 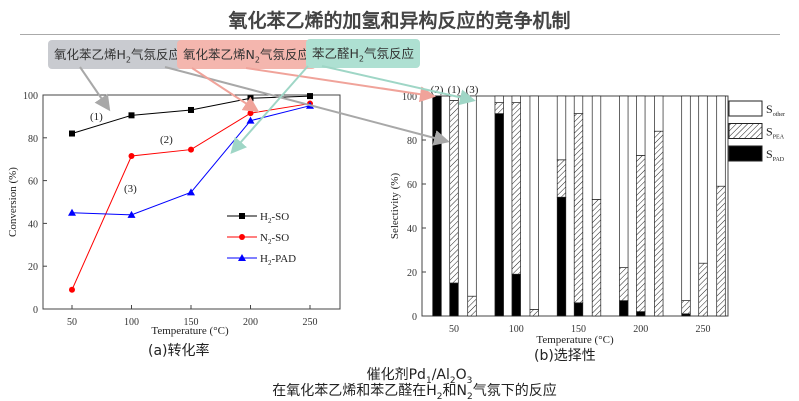 What do you see at coordinates (283, 259) in the screenshot?
I see `legend-rest: -PAD` at bounding box center [283, 259].